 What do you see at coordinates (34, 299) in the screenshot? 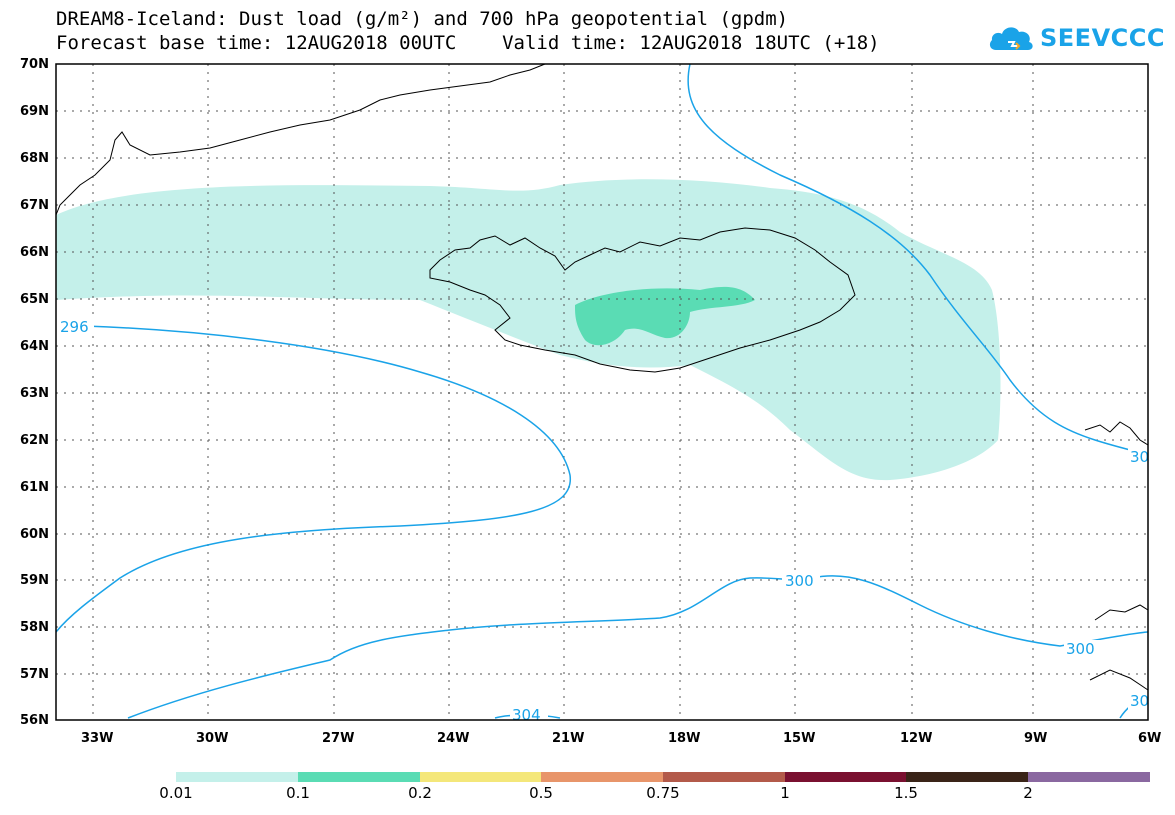
I see `lat-label: 65N` at bounding box center [34, 299].